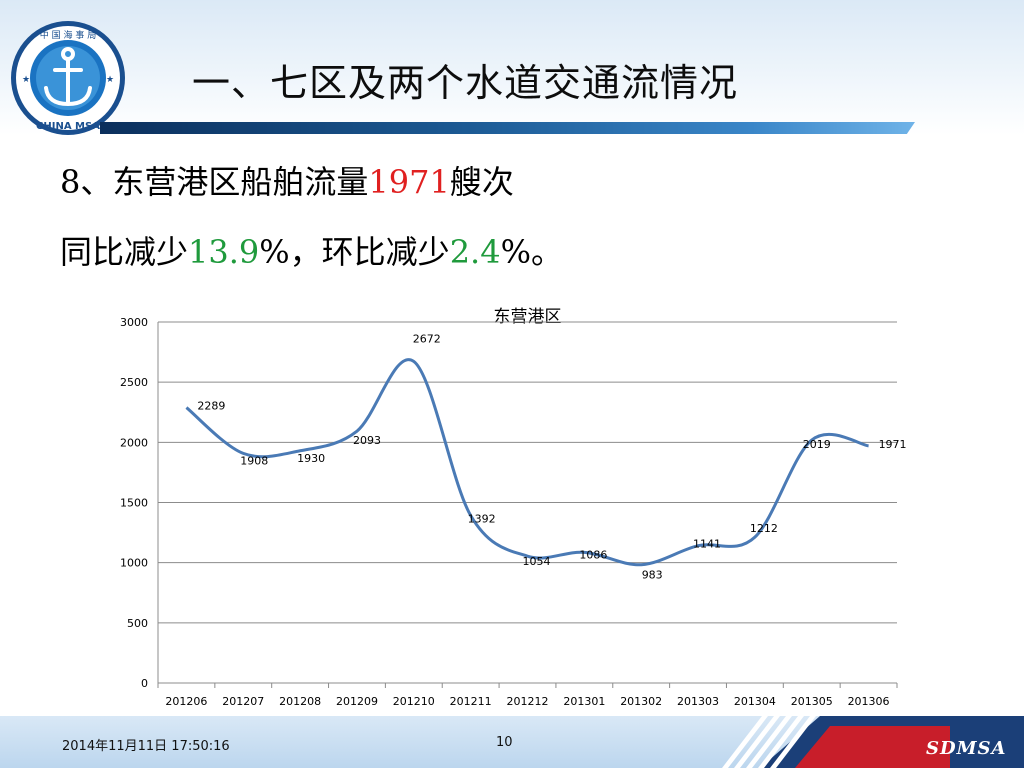 The width and height of the screenshot is (1024, 768). I want to click on page-number: 10, so click(504, 742).